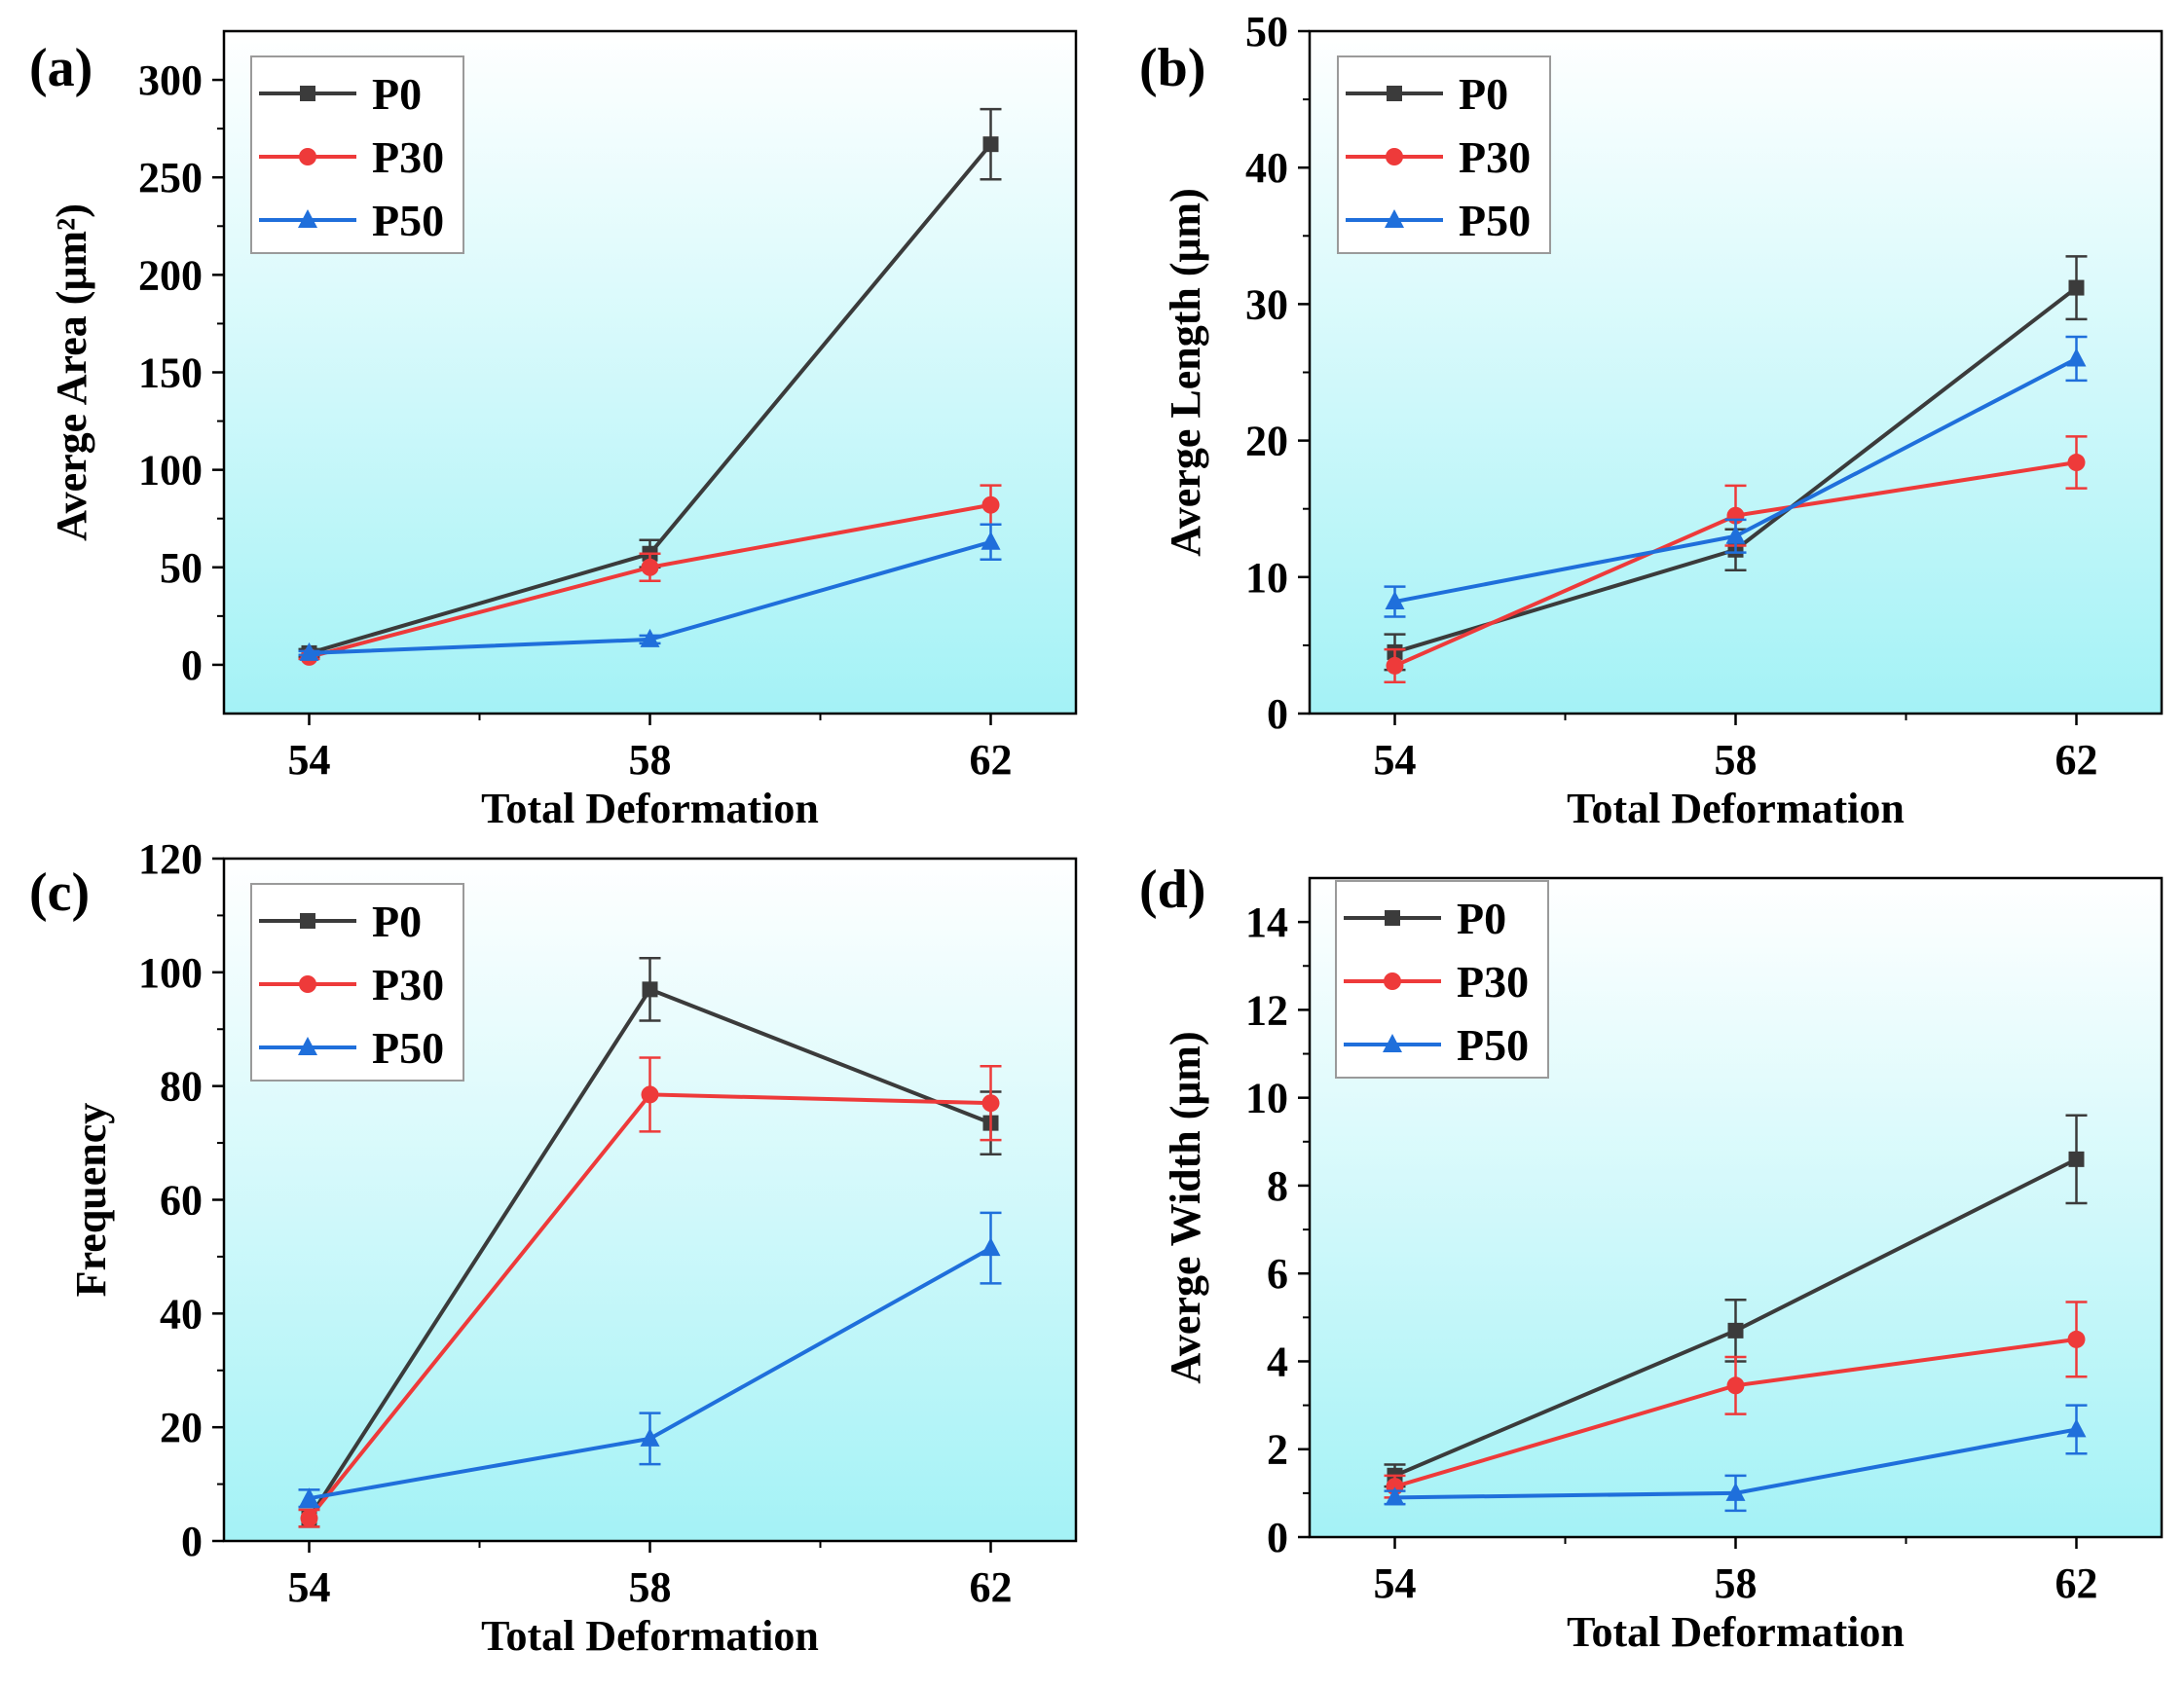 The height and width of the screenshot is (1687, 2184). Describe the element at coordinates (170, 80) in the screenshot. I see `y-tick-label: 300` at that location.